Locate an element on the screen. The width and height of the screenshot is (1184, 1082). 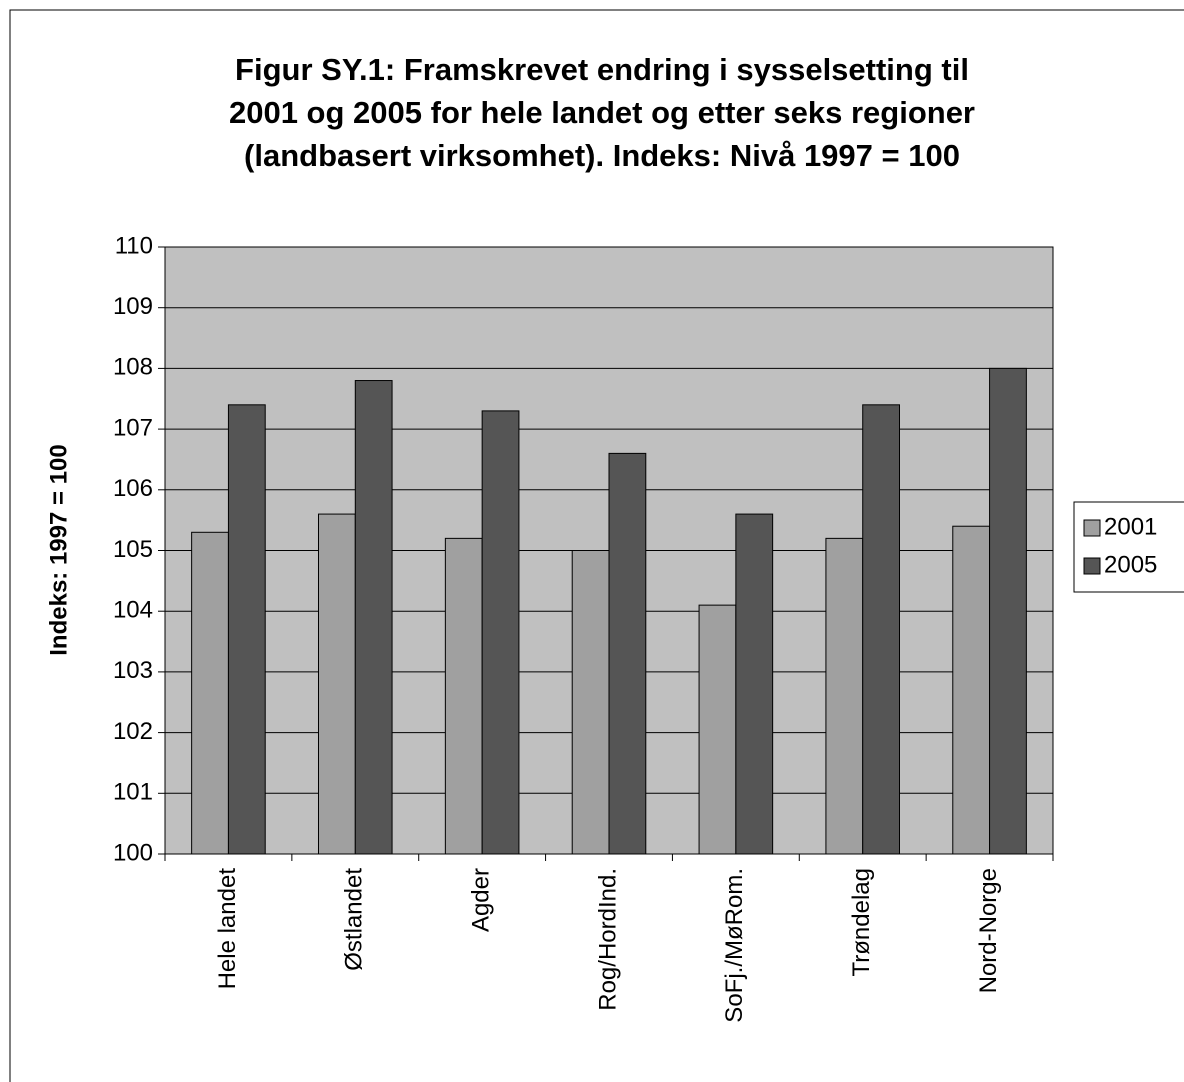
y-tick-label: 105 is located at coordinates (133, 549).